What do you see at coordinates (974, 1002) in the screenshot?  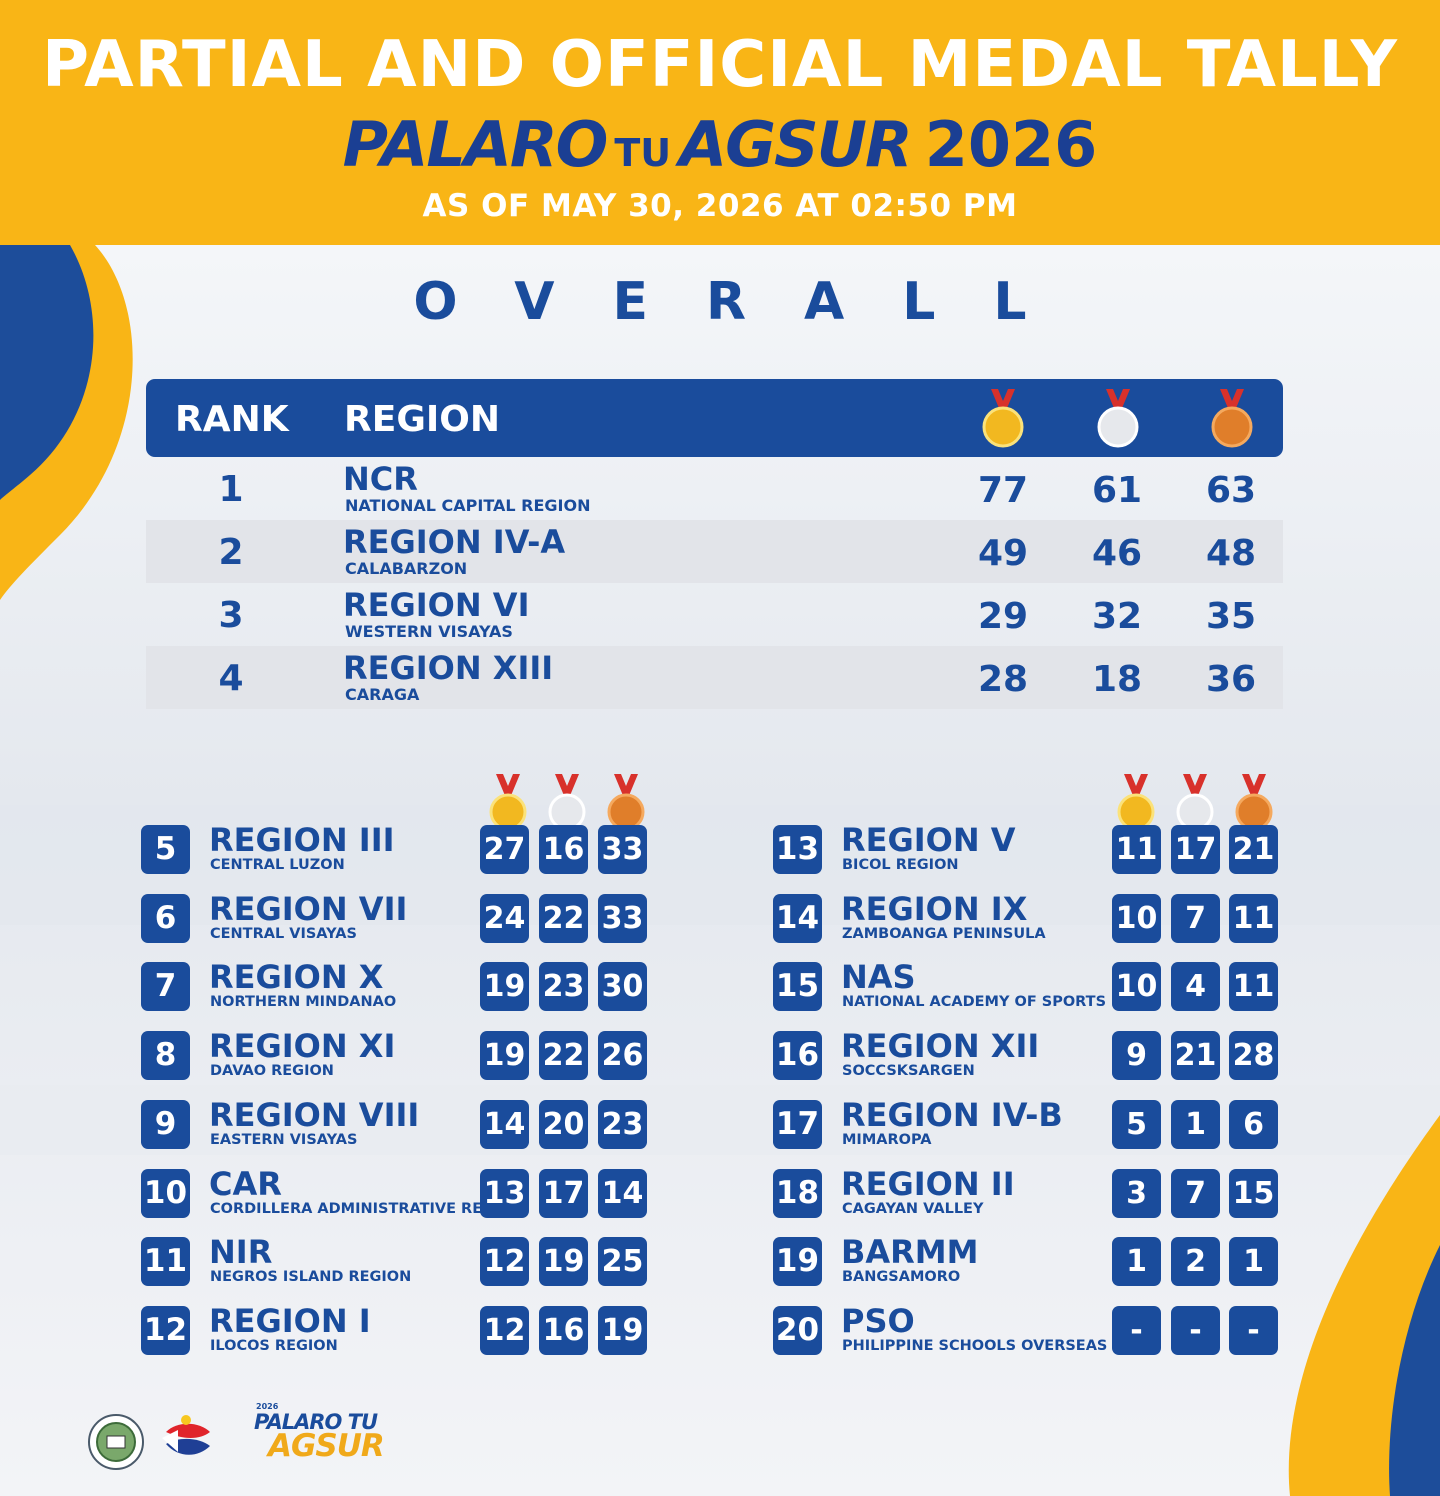 I see `region-subtitle: NATIONAL ACADEMY OF SPORTS` at bounding box center [974, 1002].